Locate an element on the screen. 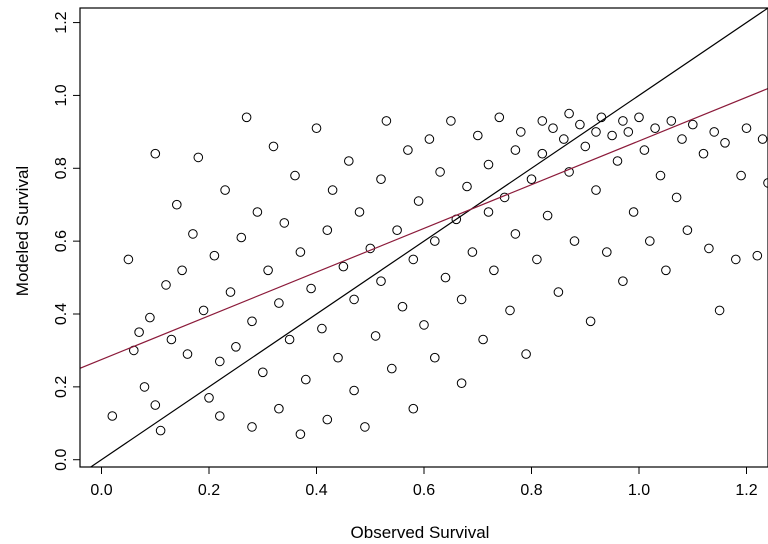  x-tick-label: 0.6 is located at coordinates (424, 490).